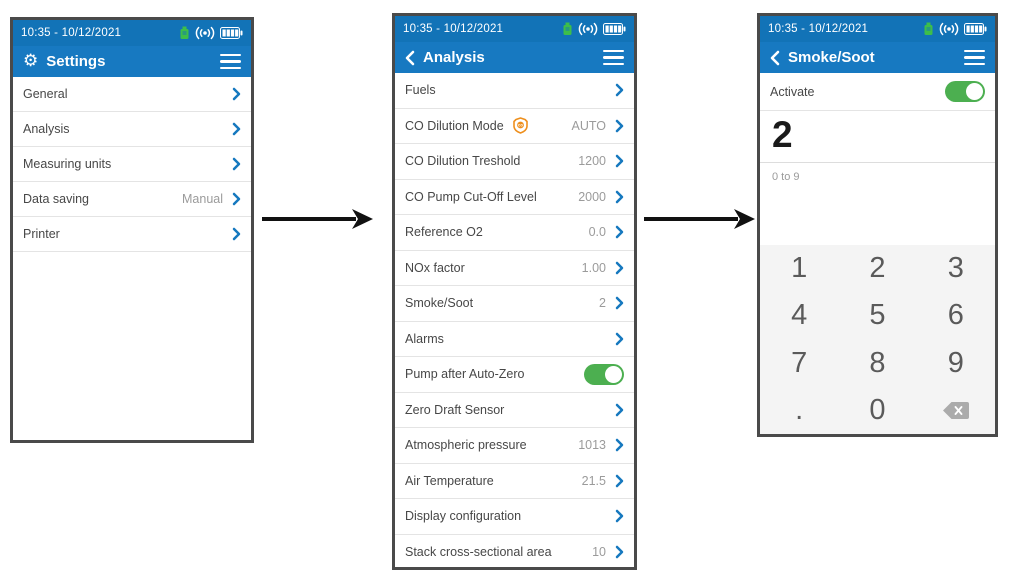 Image resolution: width=1029 pixels, height=579 pixels. I want to click on key-4: 4, so click(799, 315).